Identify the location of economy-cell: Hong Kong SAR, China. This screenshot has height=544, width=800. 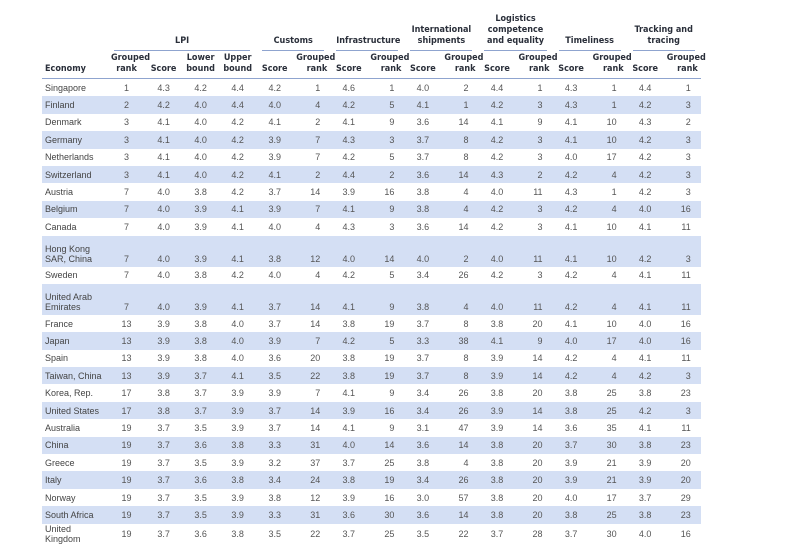
(75, 251).